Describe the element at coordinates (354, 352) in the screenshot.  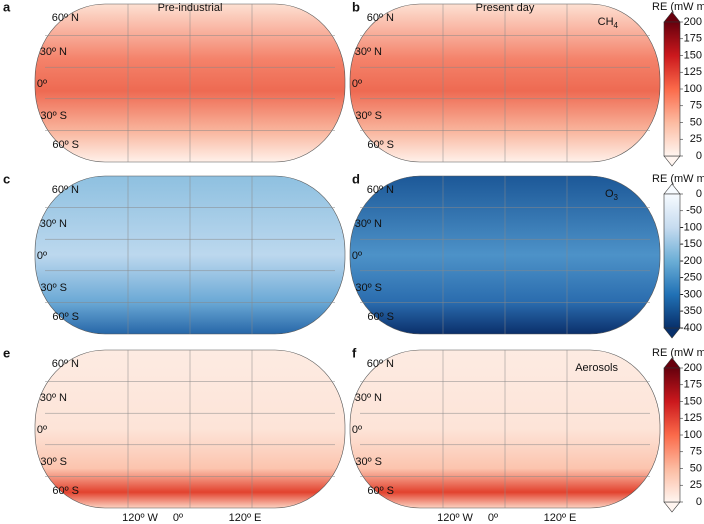
I see `panel-letter: f` at that location.